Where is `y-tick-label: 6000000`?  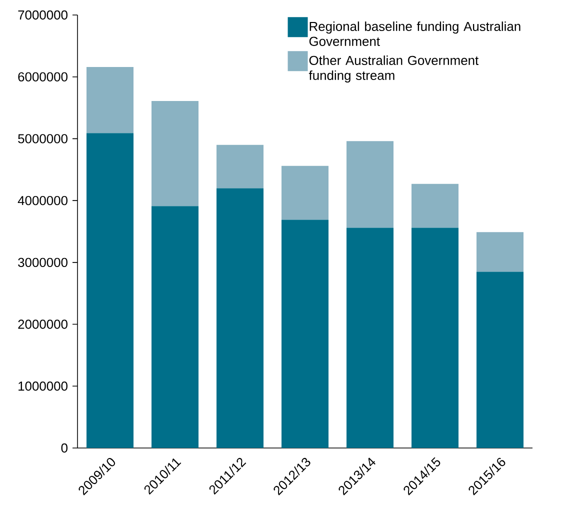
y-tick-label: 6000000 is located at coordinates (43, 77).